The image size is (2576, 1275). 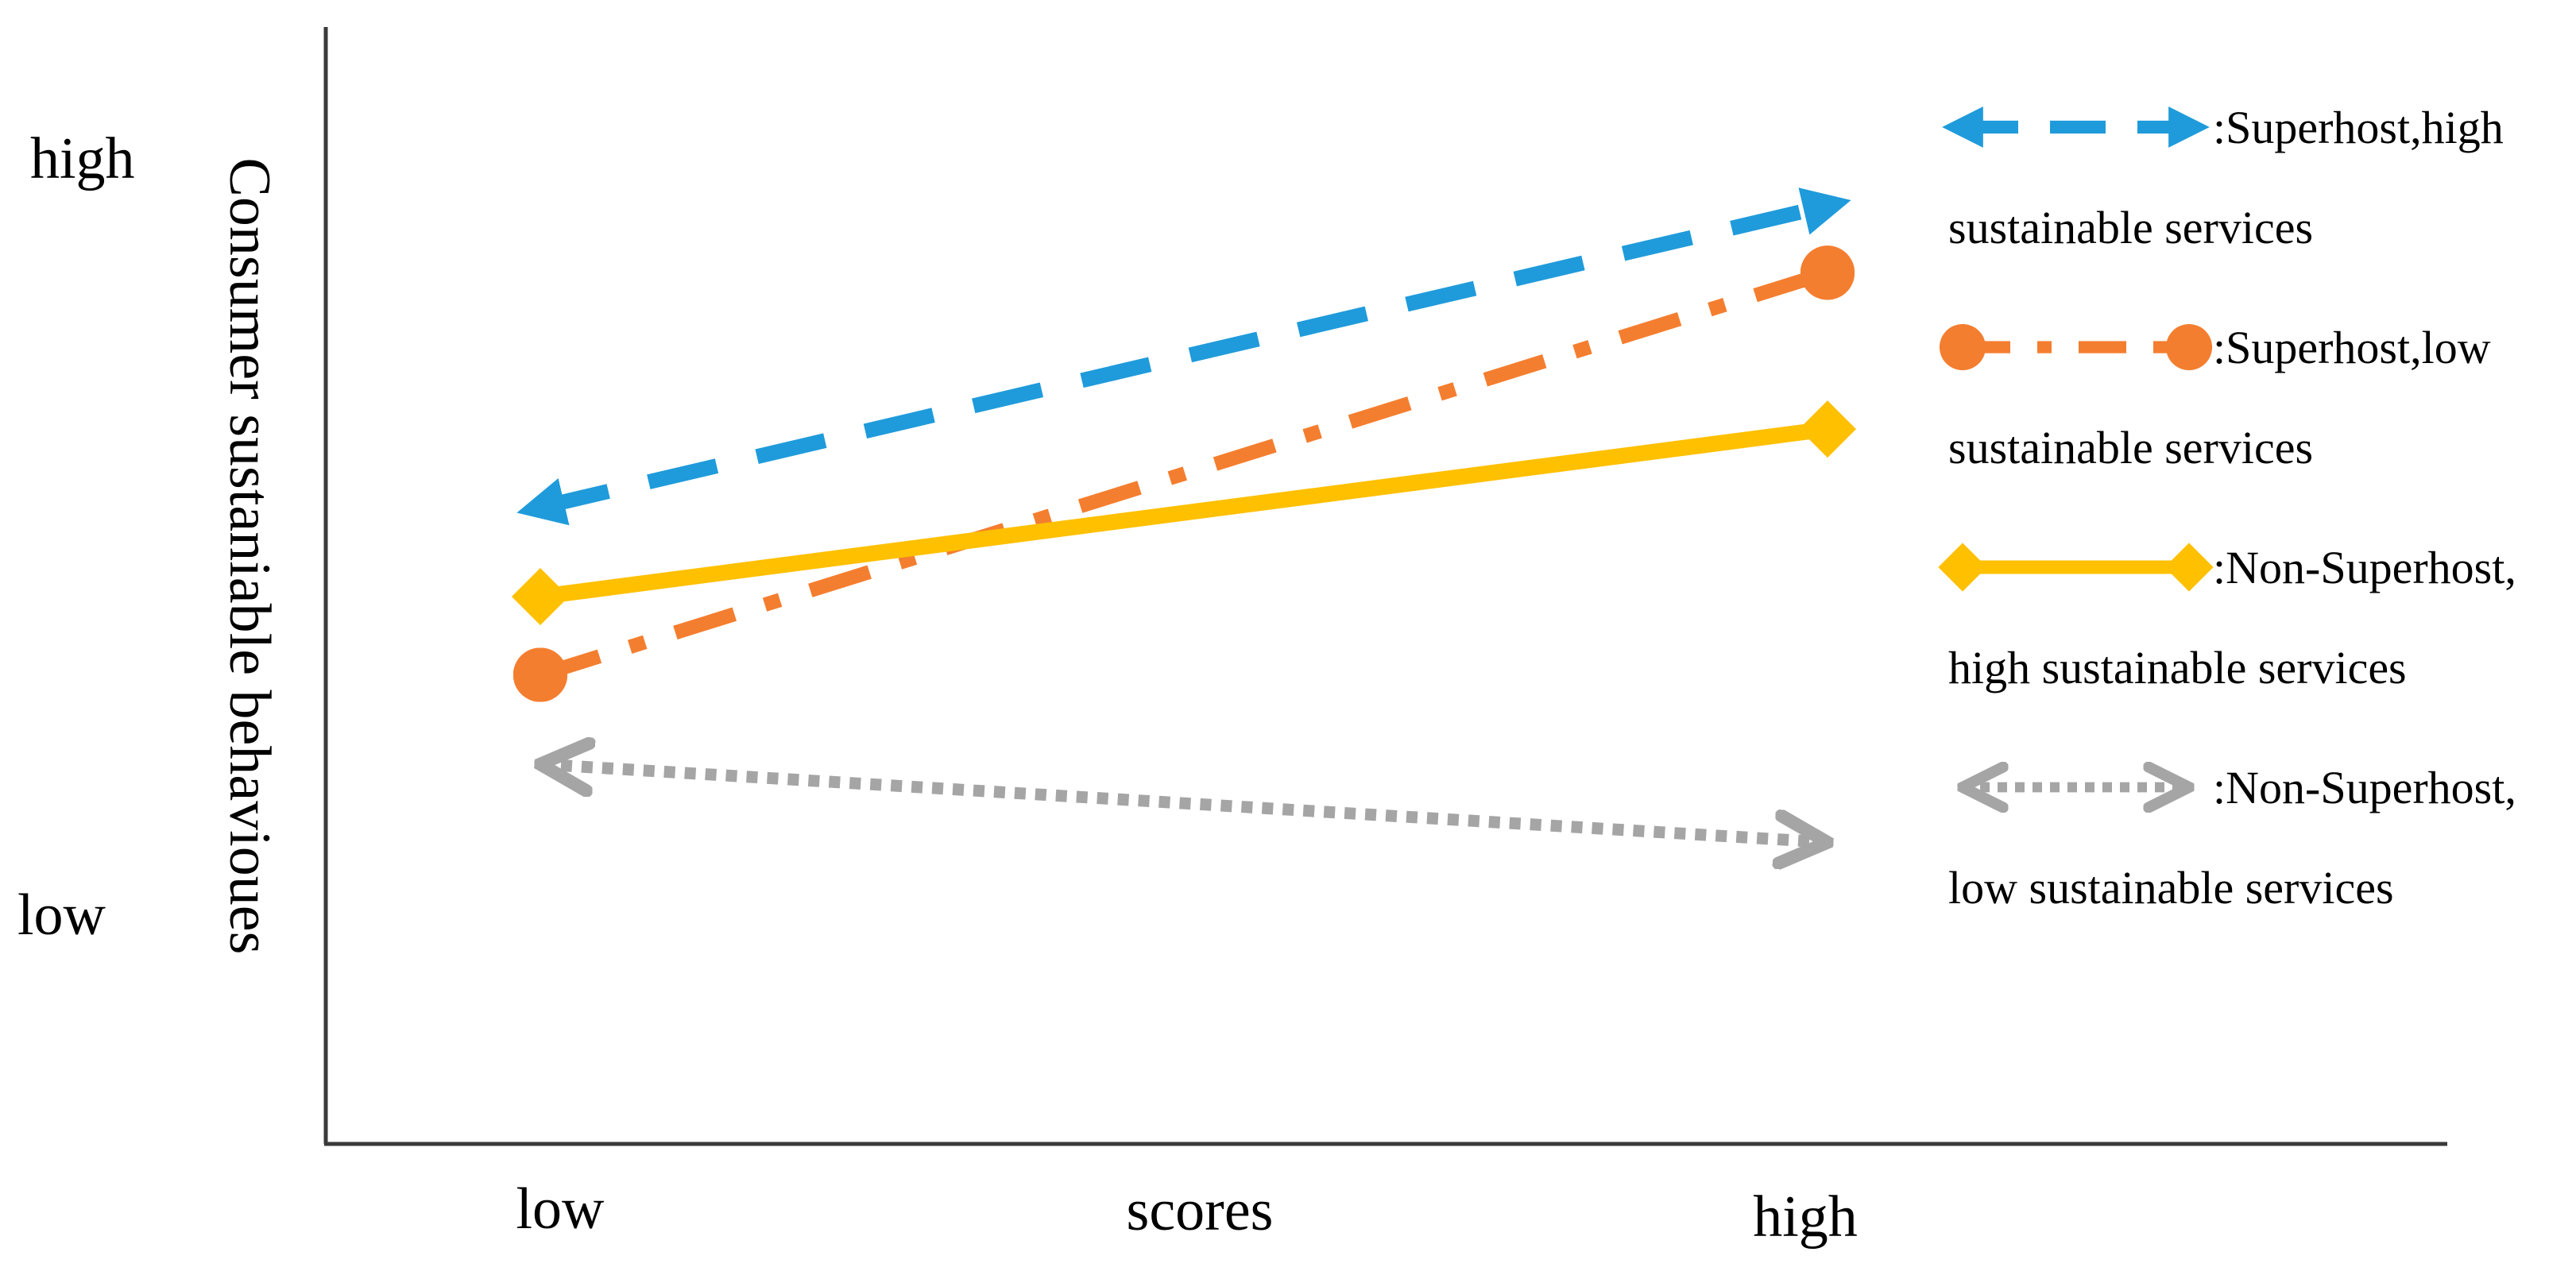 I want to click on legend-label-4-line-2: low sustainable services, so click(x=2171, y=888).